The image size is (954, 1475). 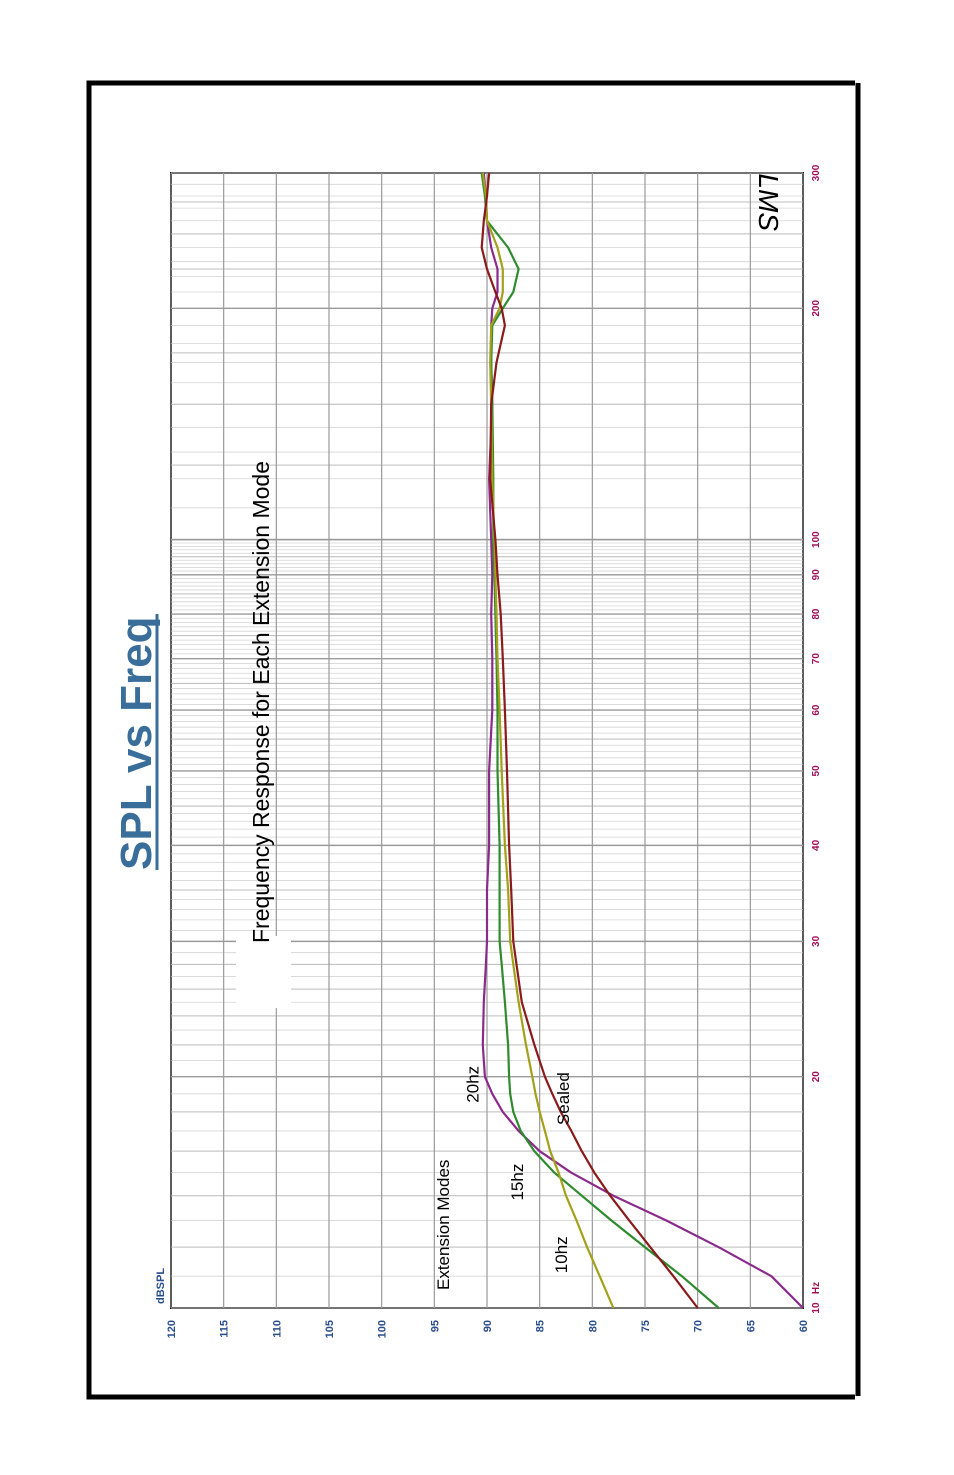 I want to click on x-tick-label: 10, so click(x=816, y=1308).